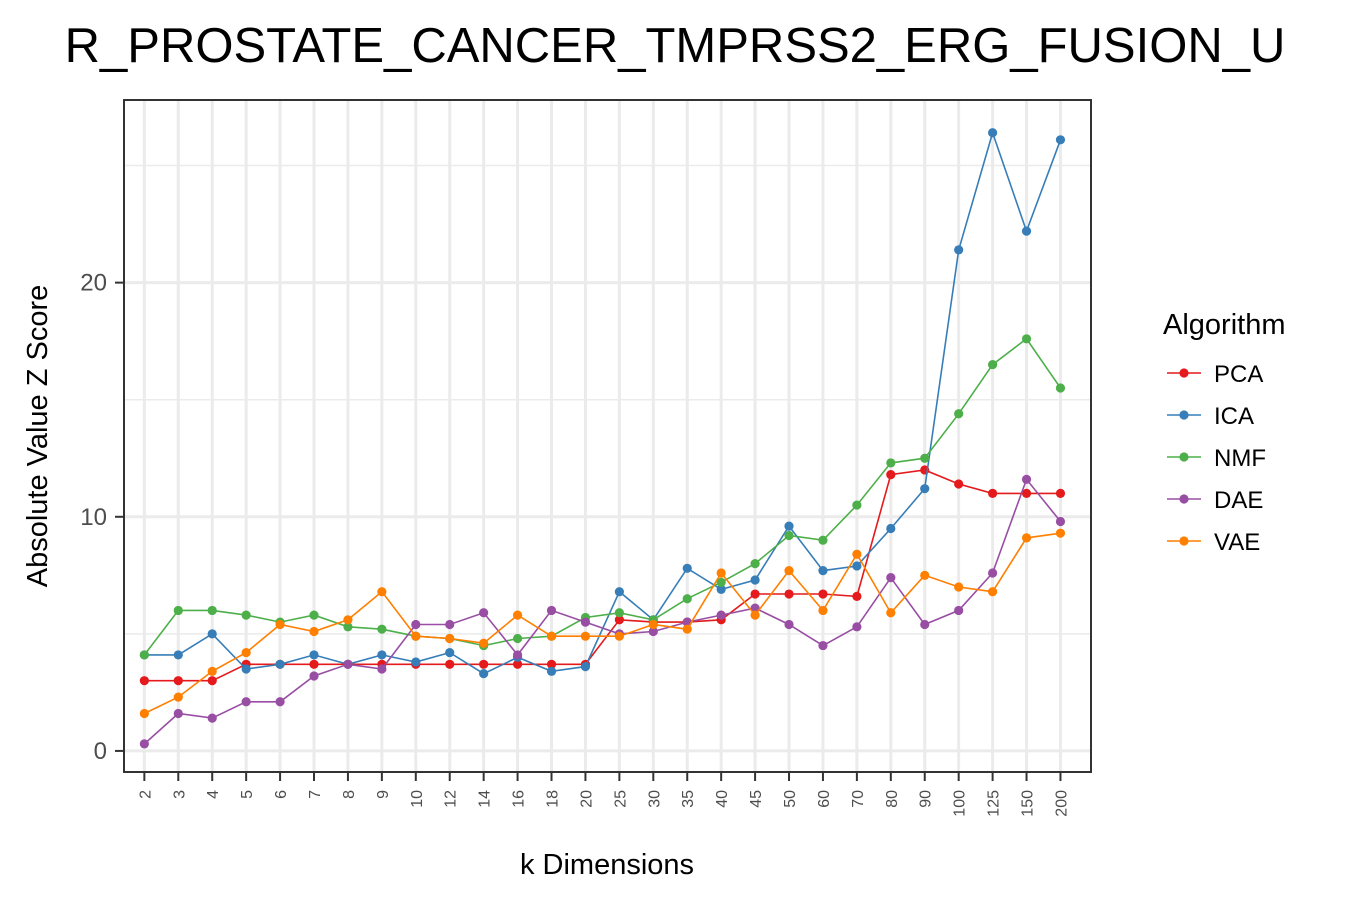 This screenshot has height=900, width=1350. Describe the element at coordinates (102, 517) in the screenshot. I see `y-axis: 0 10 20` at that location.